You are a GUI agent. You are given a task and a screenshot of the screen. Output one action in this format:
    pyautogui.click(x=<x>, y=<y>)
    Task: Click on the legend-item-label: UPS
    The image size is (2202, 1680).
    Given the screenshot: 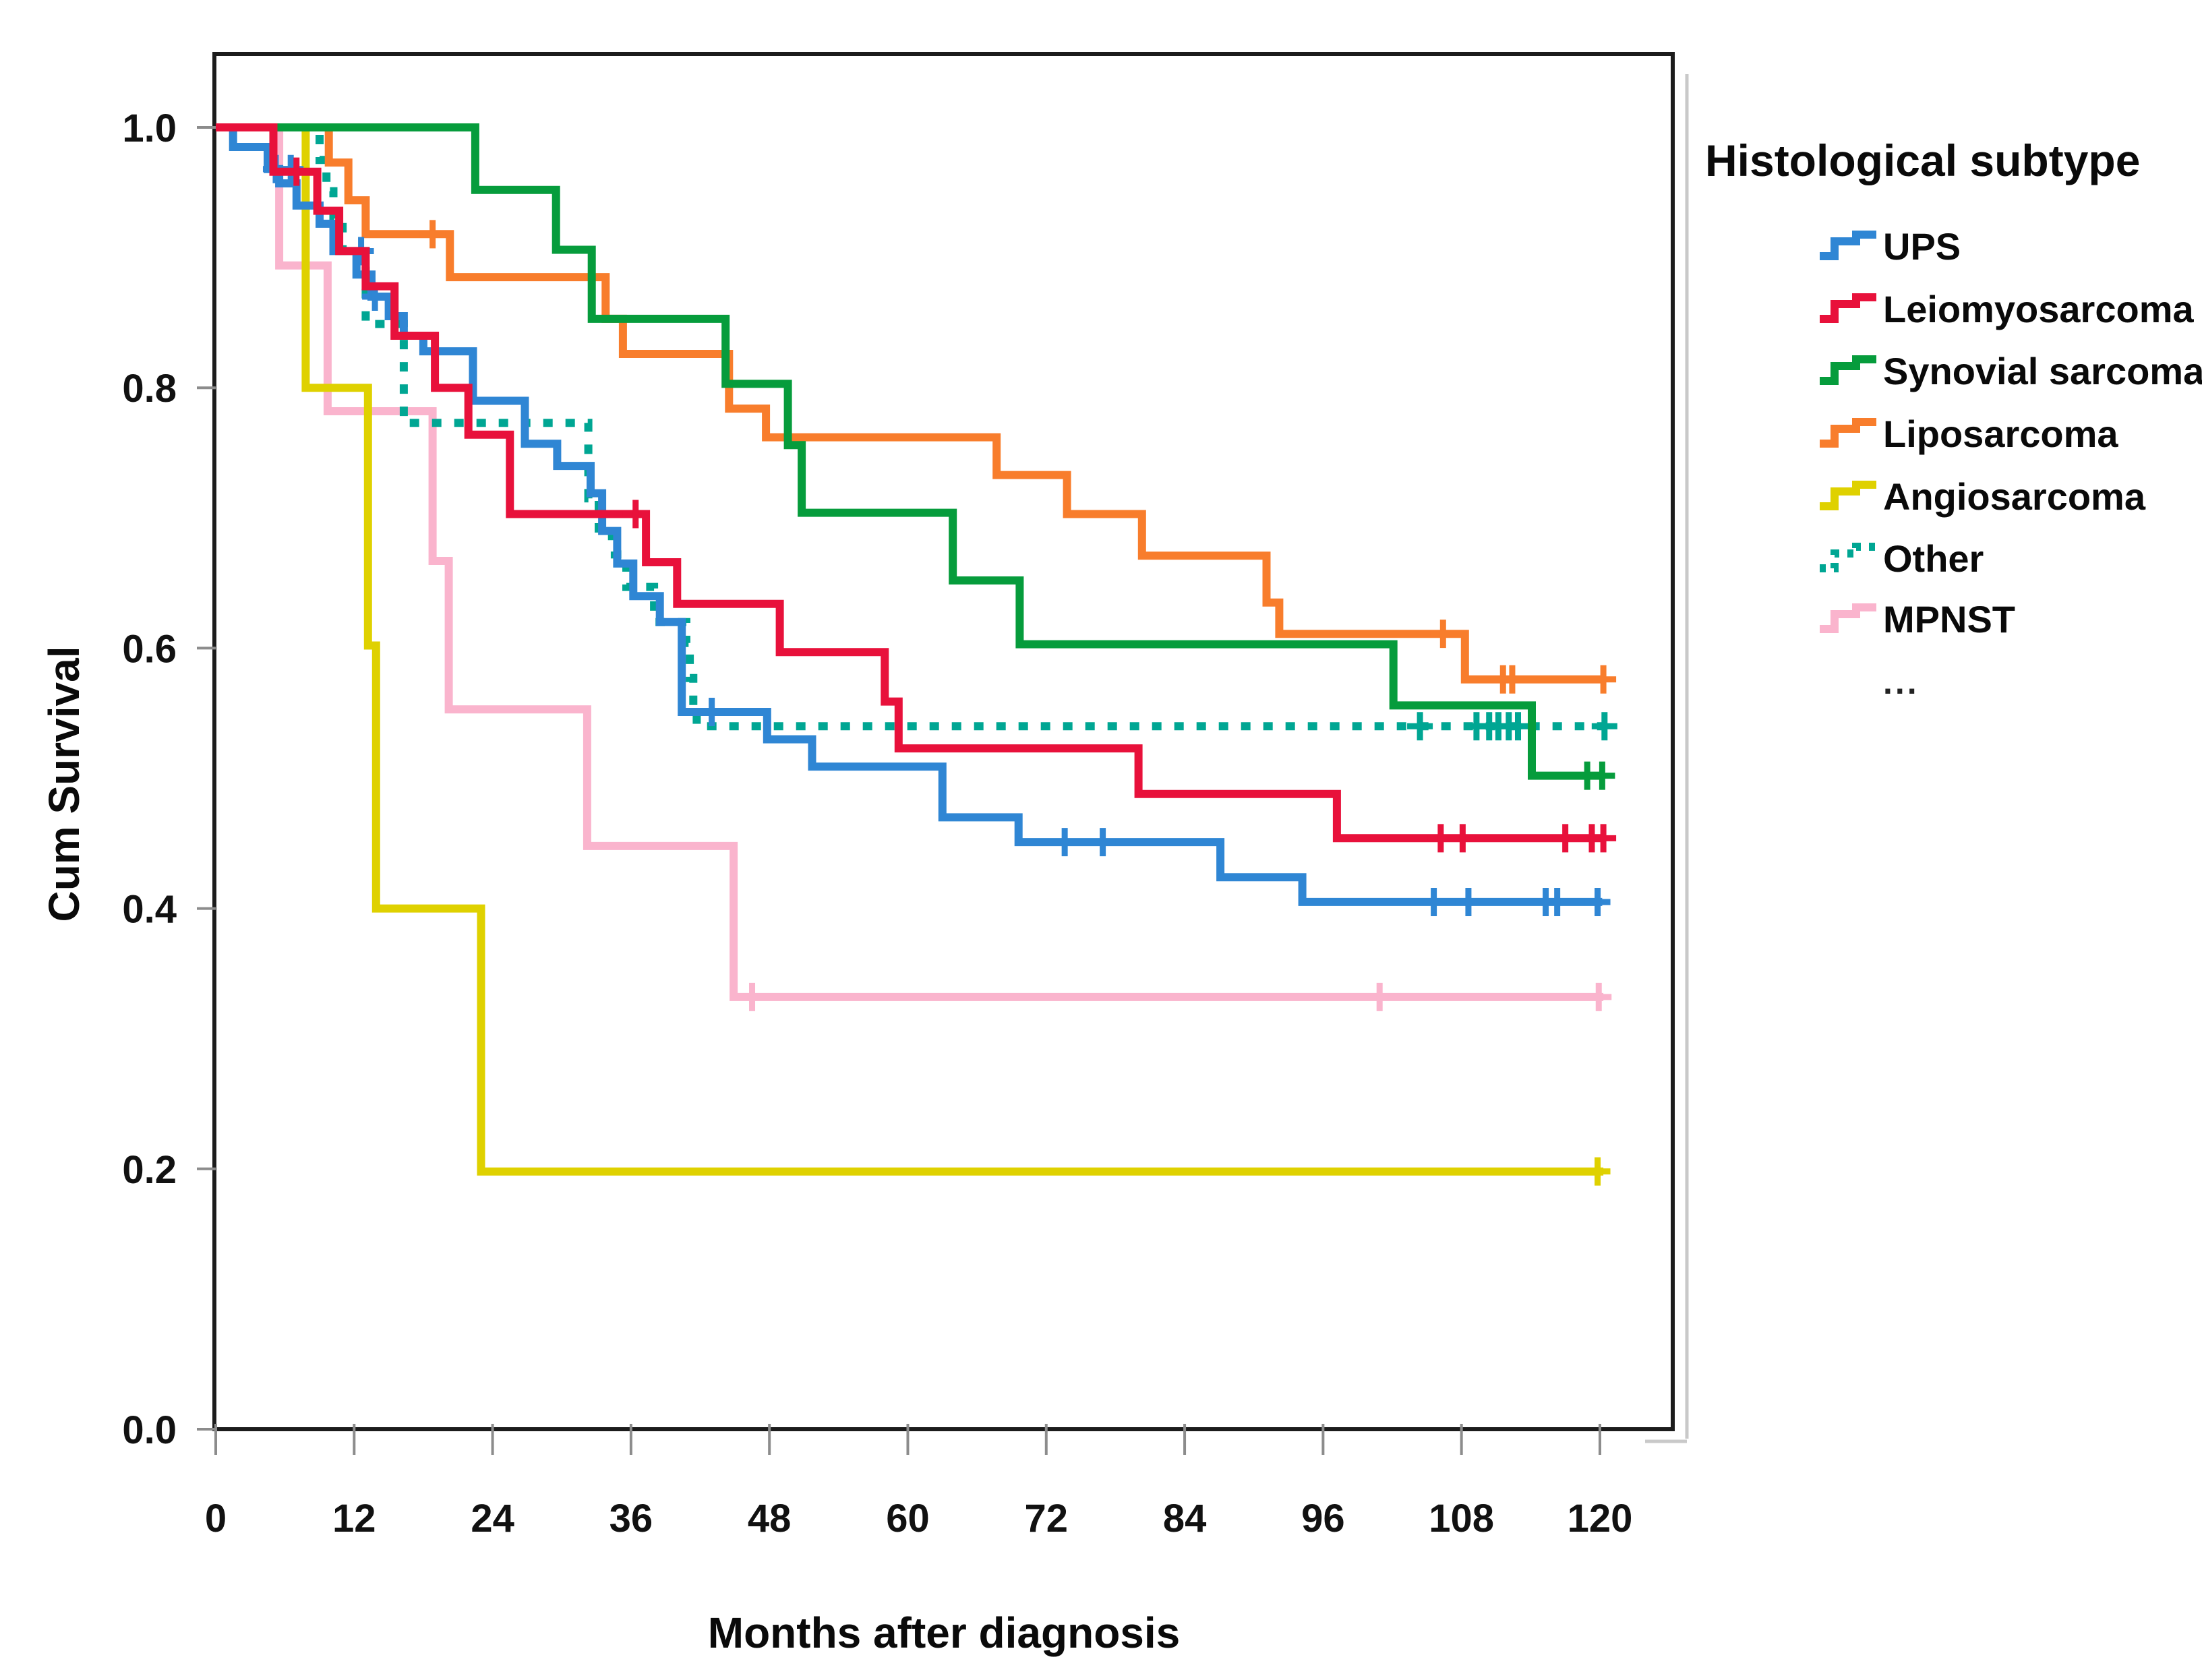 What is the action you would take?
    pyautogui.click(x=1922, y=246)
    